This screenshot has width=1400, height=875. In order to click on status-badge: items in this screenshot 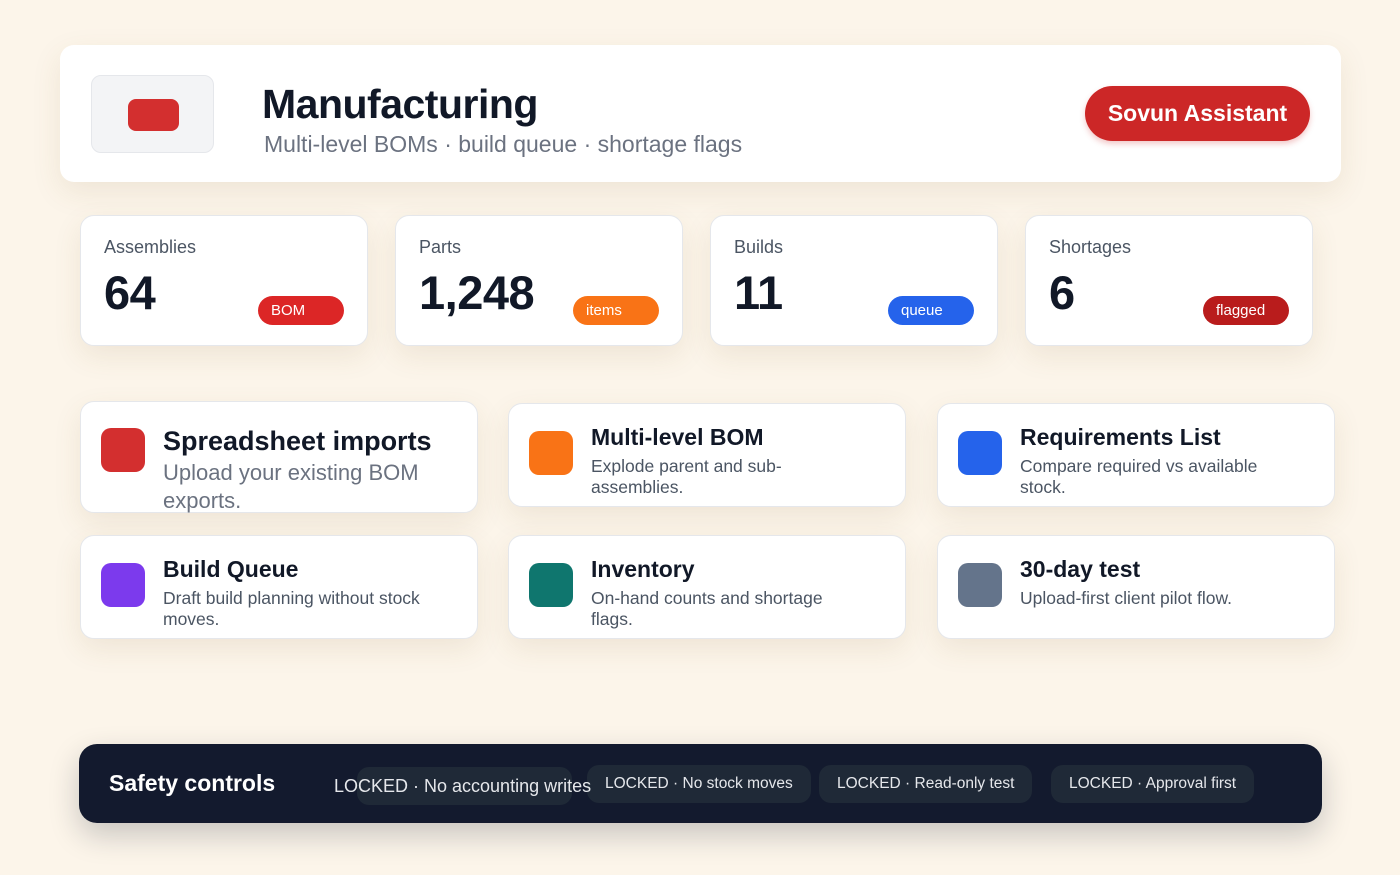, I will do `click(616, 310)`.